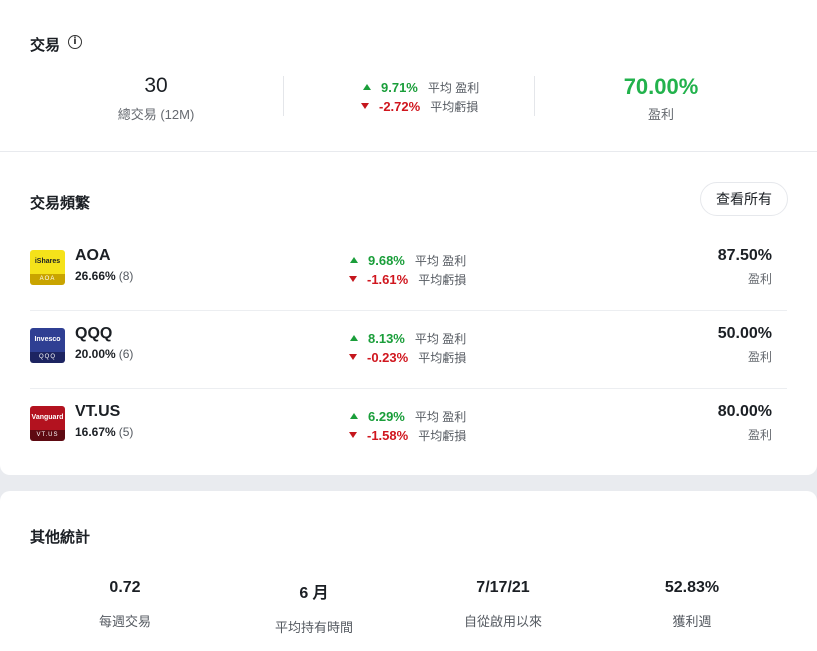 This screenshot has height=651, width=817. I want to click on win-rate-label: 盈利, so click(660, 114).